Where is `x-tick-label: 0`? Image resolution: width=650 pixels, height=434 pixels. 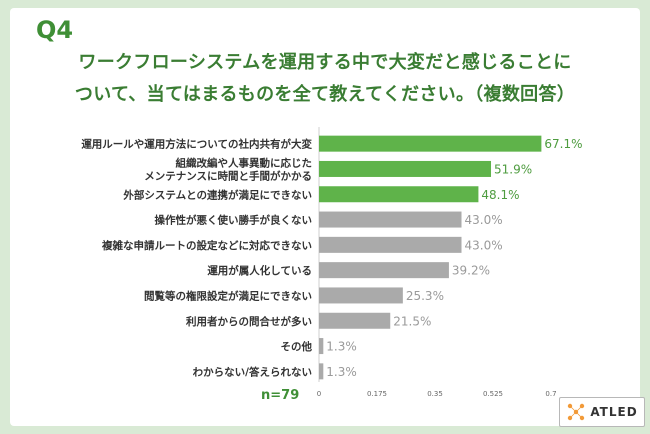
x-tick-label: 0 is located at coordinates (319, 394).